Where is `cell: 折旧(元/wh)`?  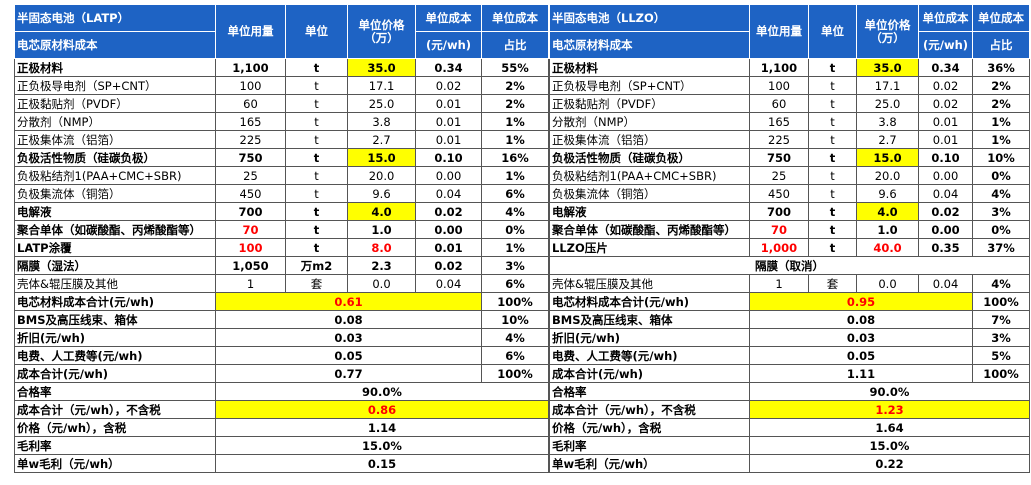 cell: 折旧(元/wh) is located at coordinates (649, 337).